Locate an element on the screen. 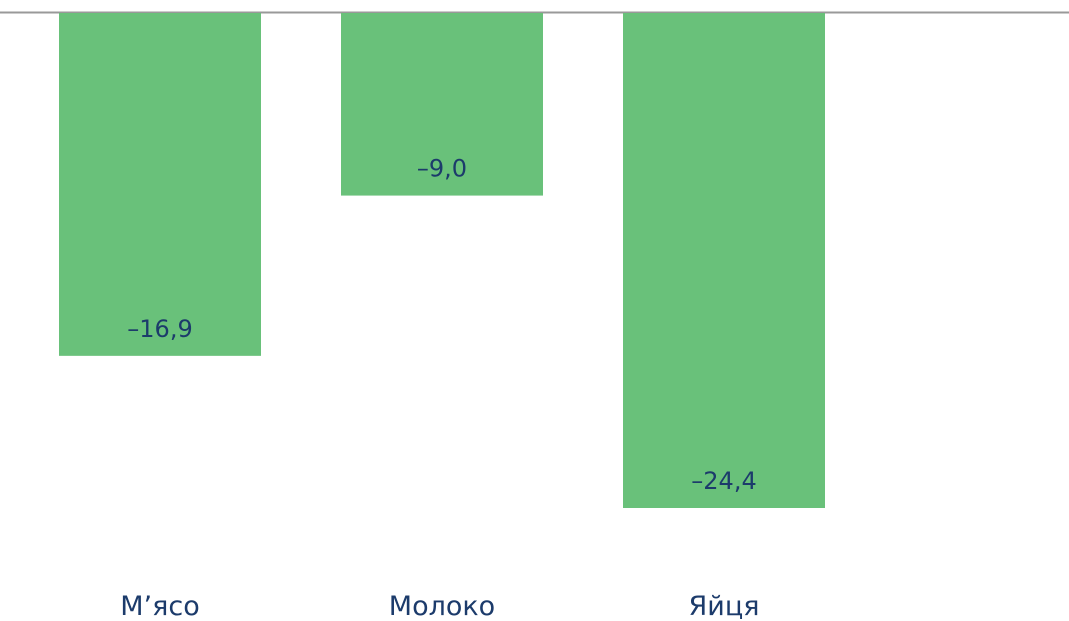 This screenshot has width=1069, height=621. category-label: Яйця is located at coordinates (724, 606).